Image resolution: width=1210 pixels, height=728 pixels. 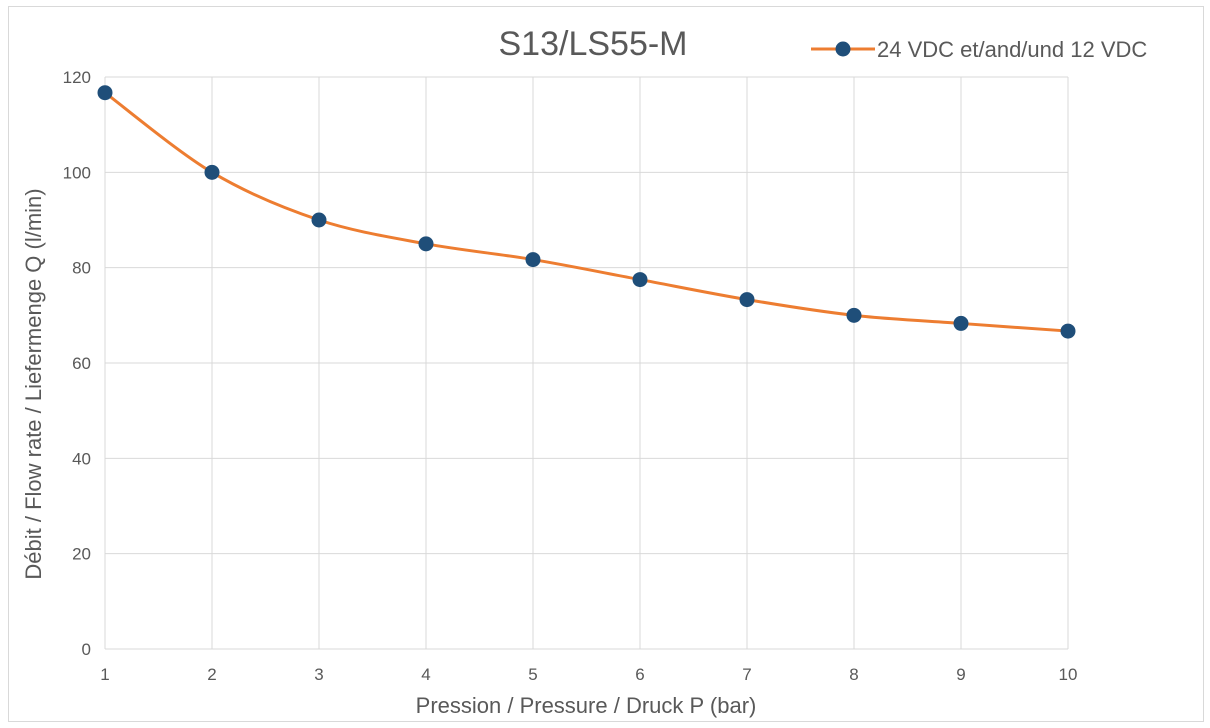 I want to click on chart-title: S13/LS55-M, so click(x=593, y=44).